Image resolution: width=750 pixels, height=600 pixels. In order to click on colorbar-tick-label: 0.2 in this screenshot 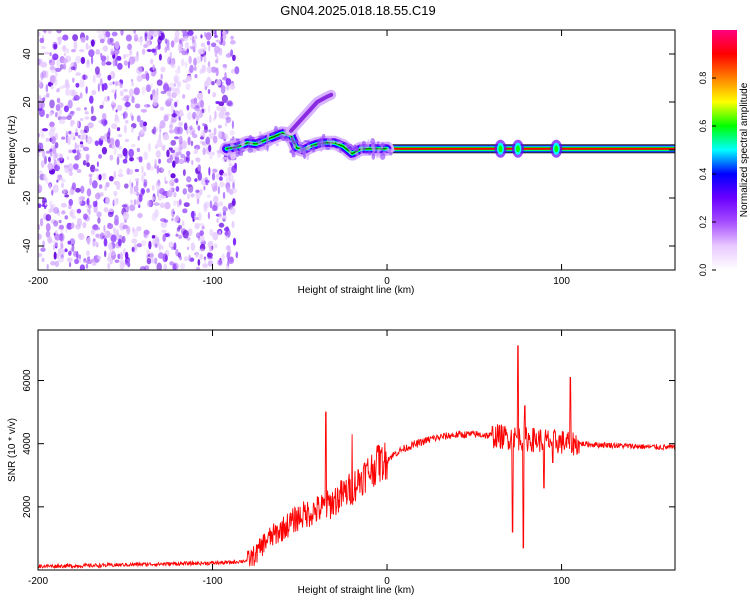, I will do `click(703, 222)`.